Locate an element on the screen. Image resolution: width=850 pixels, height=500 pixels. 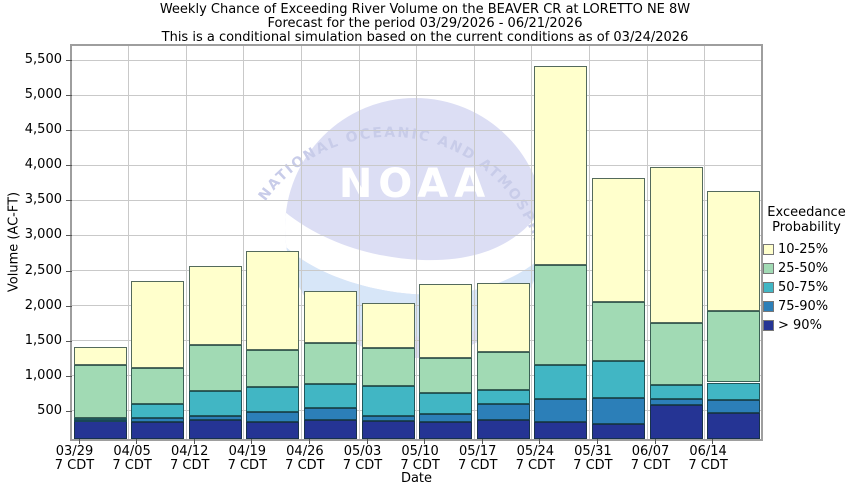
x-tick-label: 05/17 7 CDT is located at coordinates (478, 459).